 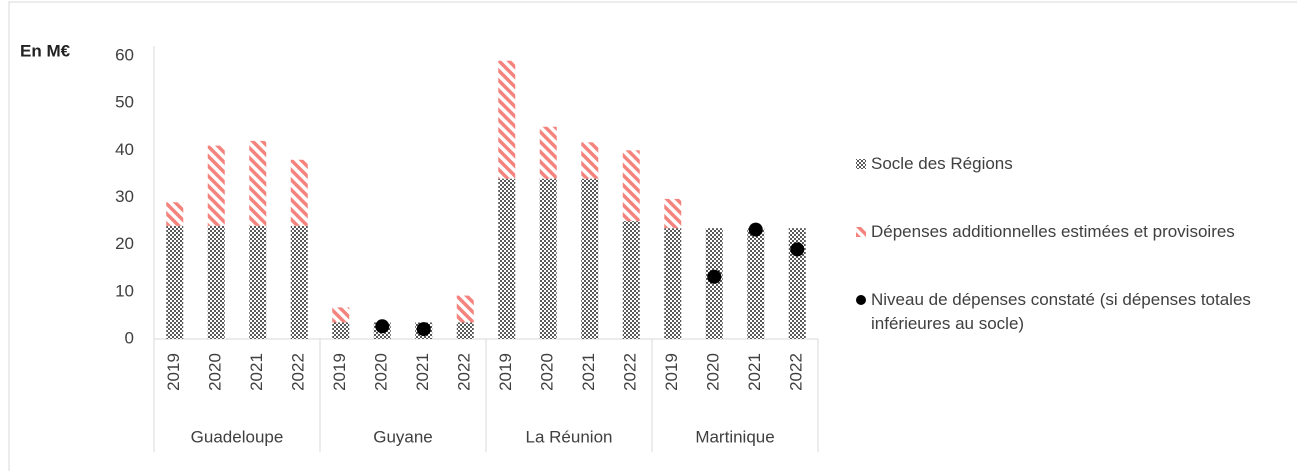 What do you see at coordinates (45, 50) in the screenshot?
I see `y-axis-label: En M€` at bounding box center [45, 50].